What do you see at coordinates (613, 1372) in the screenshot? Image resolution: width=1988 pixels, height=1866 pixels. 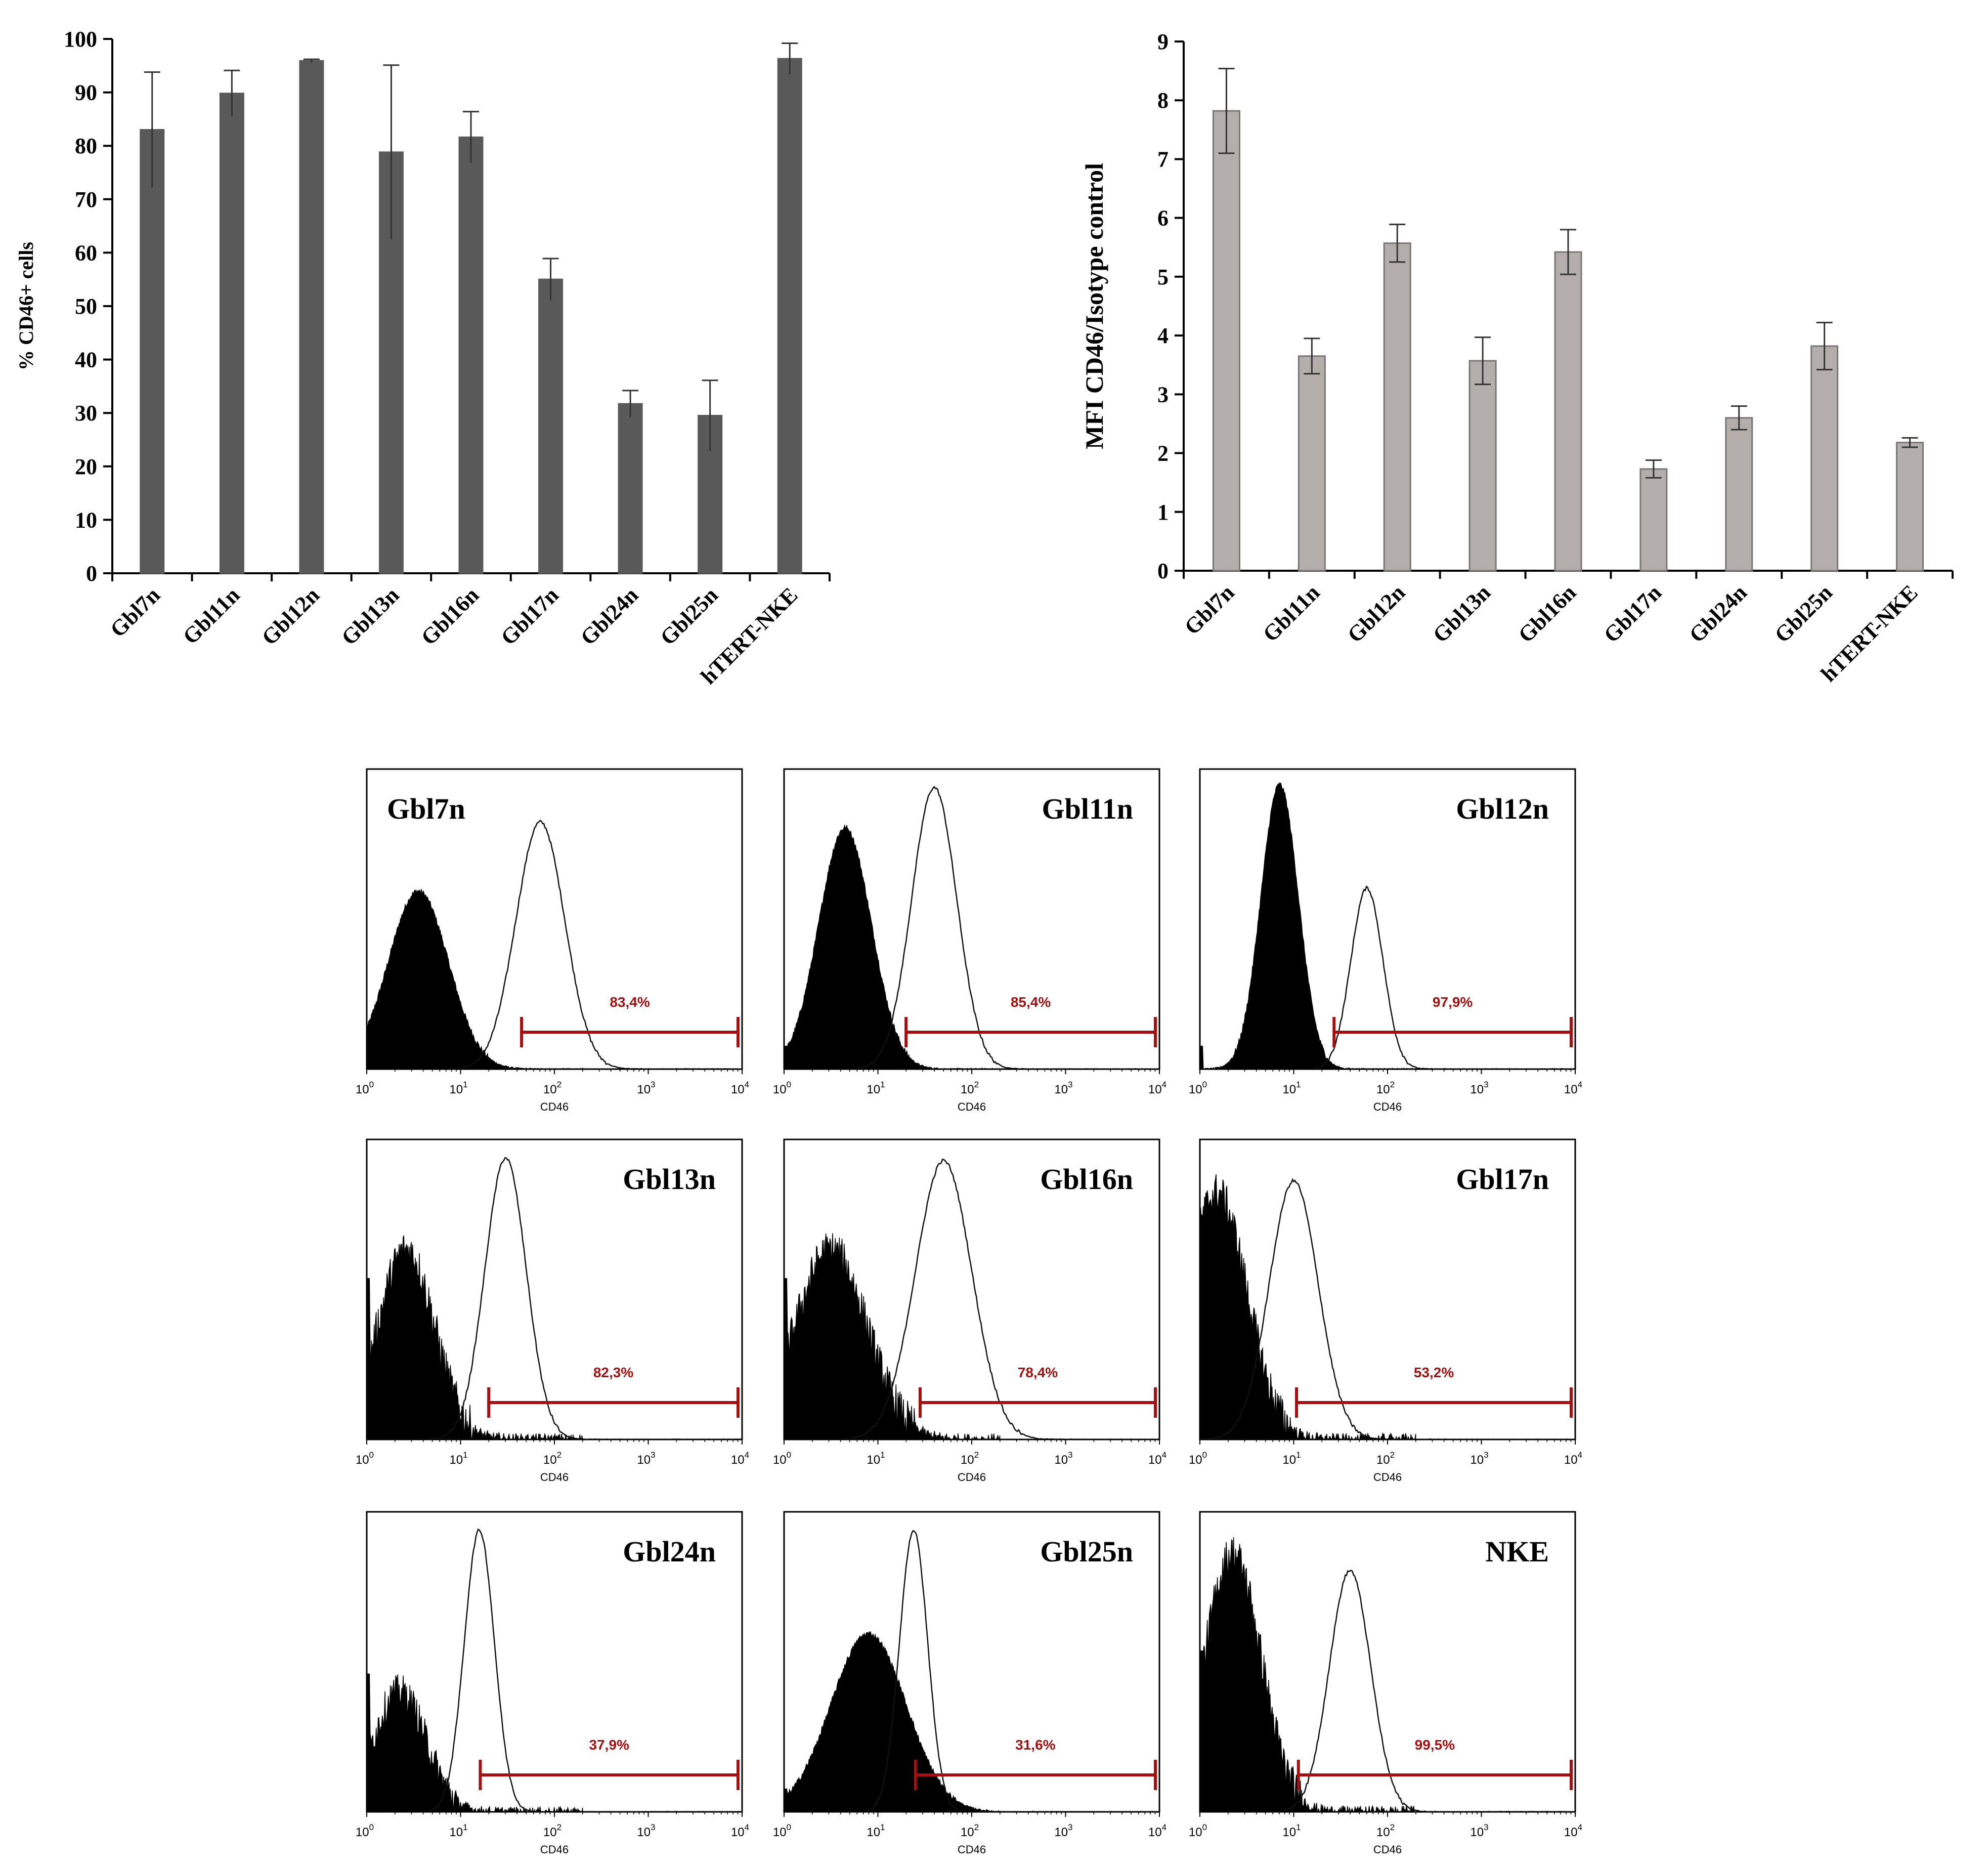 I see `gate-percent-label: 82,3%` at bounding box center [613, 1372].